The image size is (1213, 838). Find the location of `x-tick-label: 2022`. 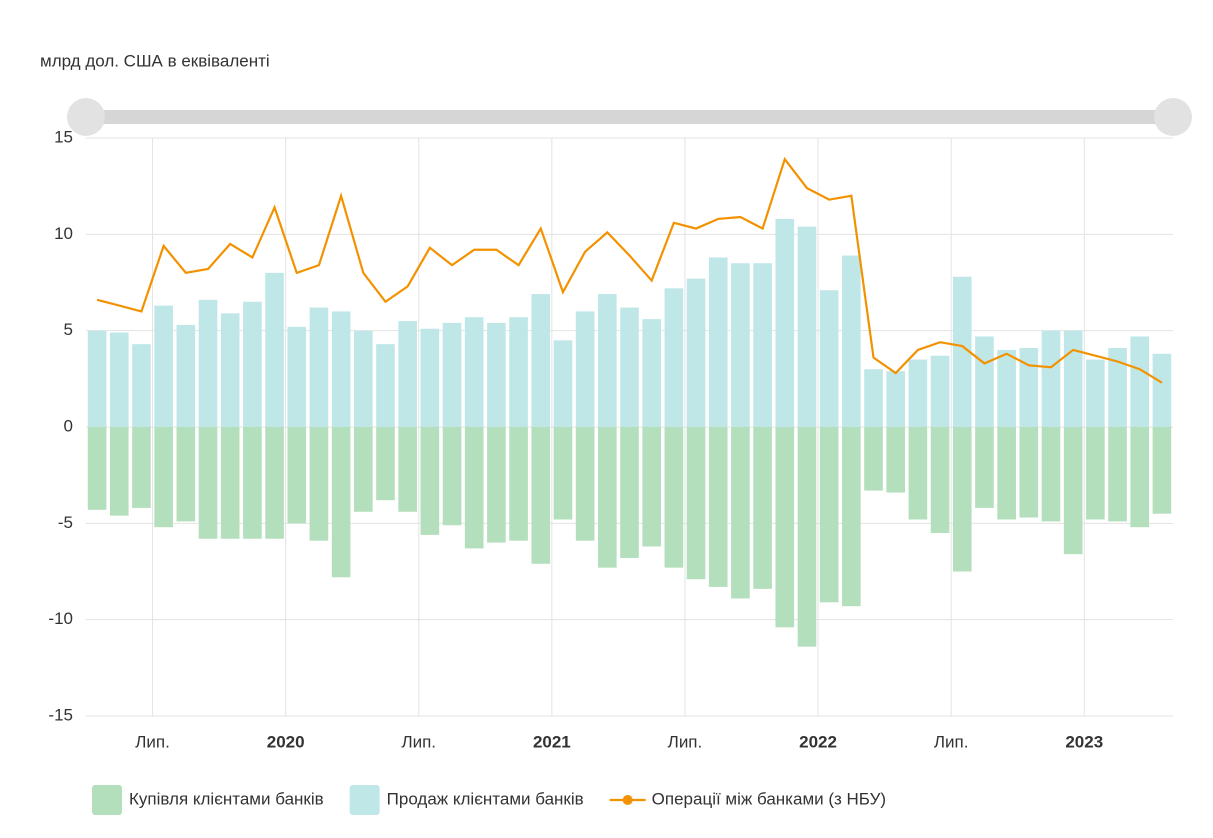

x-tick-label: 2022 is located at coordinates (818, 741).